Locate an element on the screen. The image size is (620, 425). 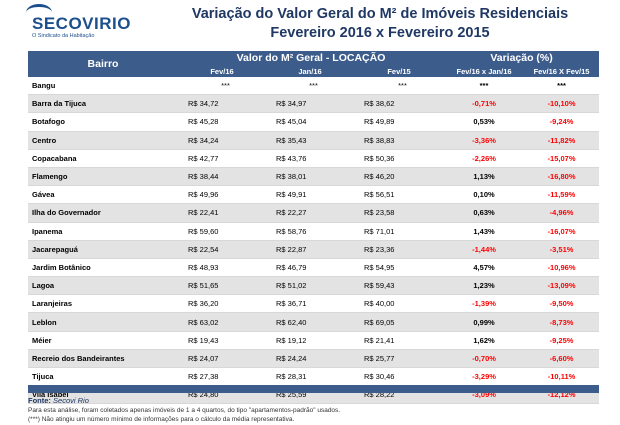
var-jan-cell: 0,53% is located at coordinates (484, 122).